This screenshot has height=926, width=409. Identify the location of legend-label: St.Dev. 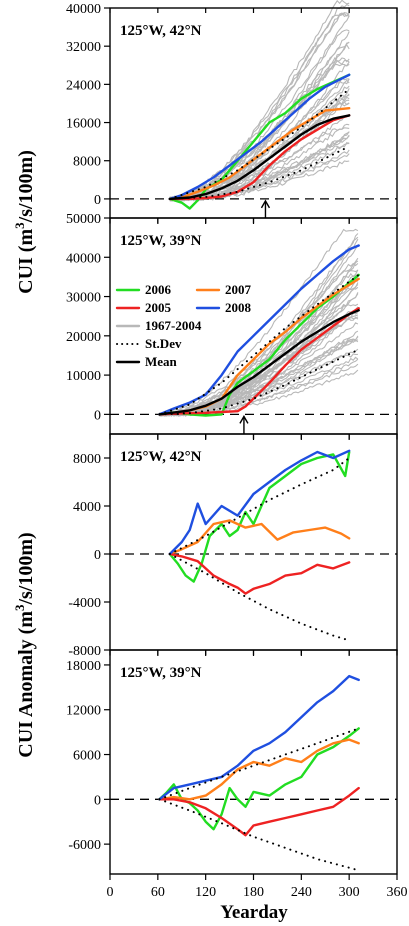
(163, 343).